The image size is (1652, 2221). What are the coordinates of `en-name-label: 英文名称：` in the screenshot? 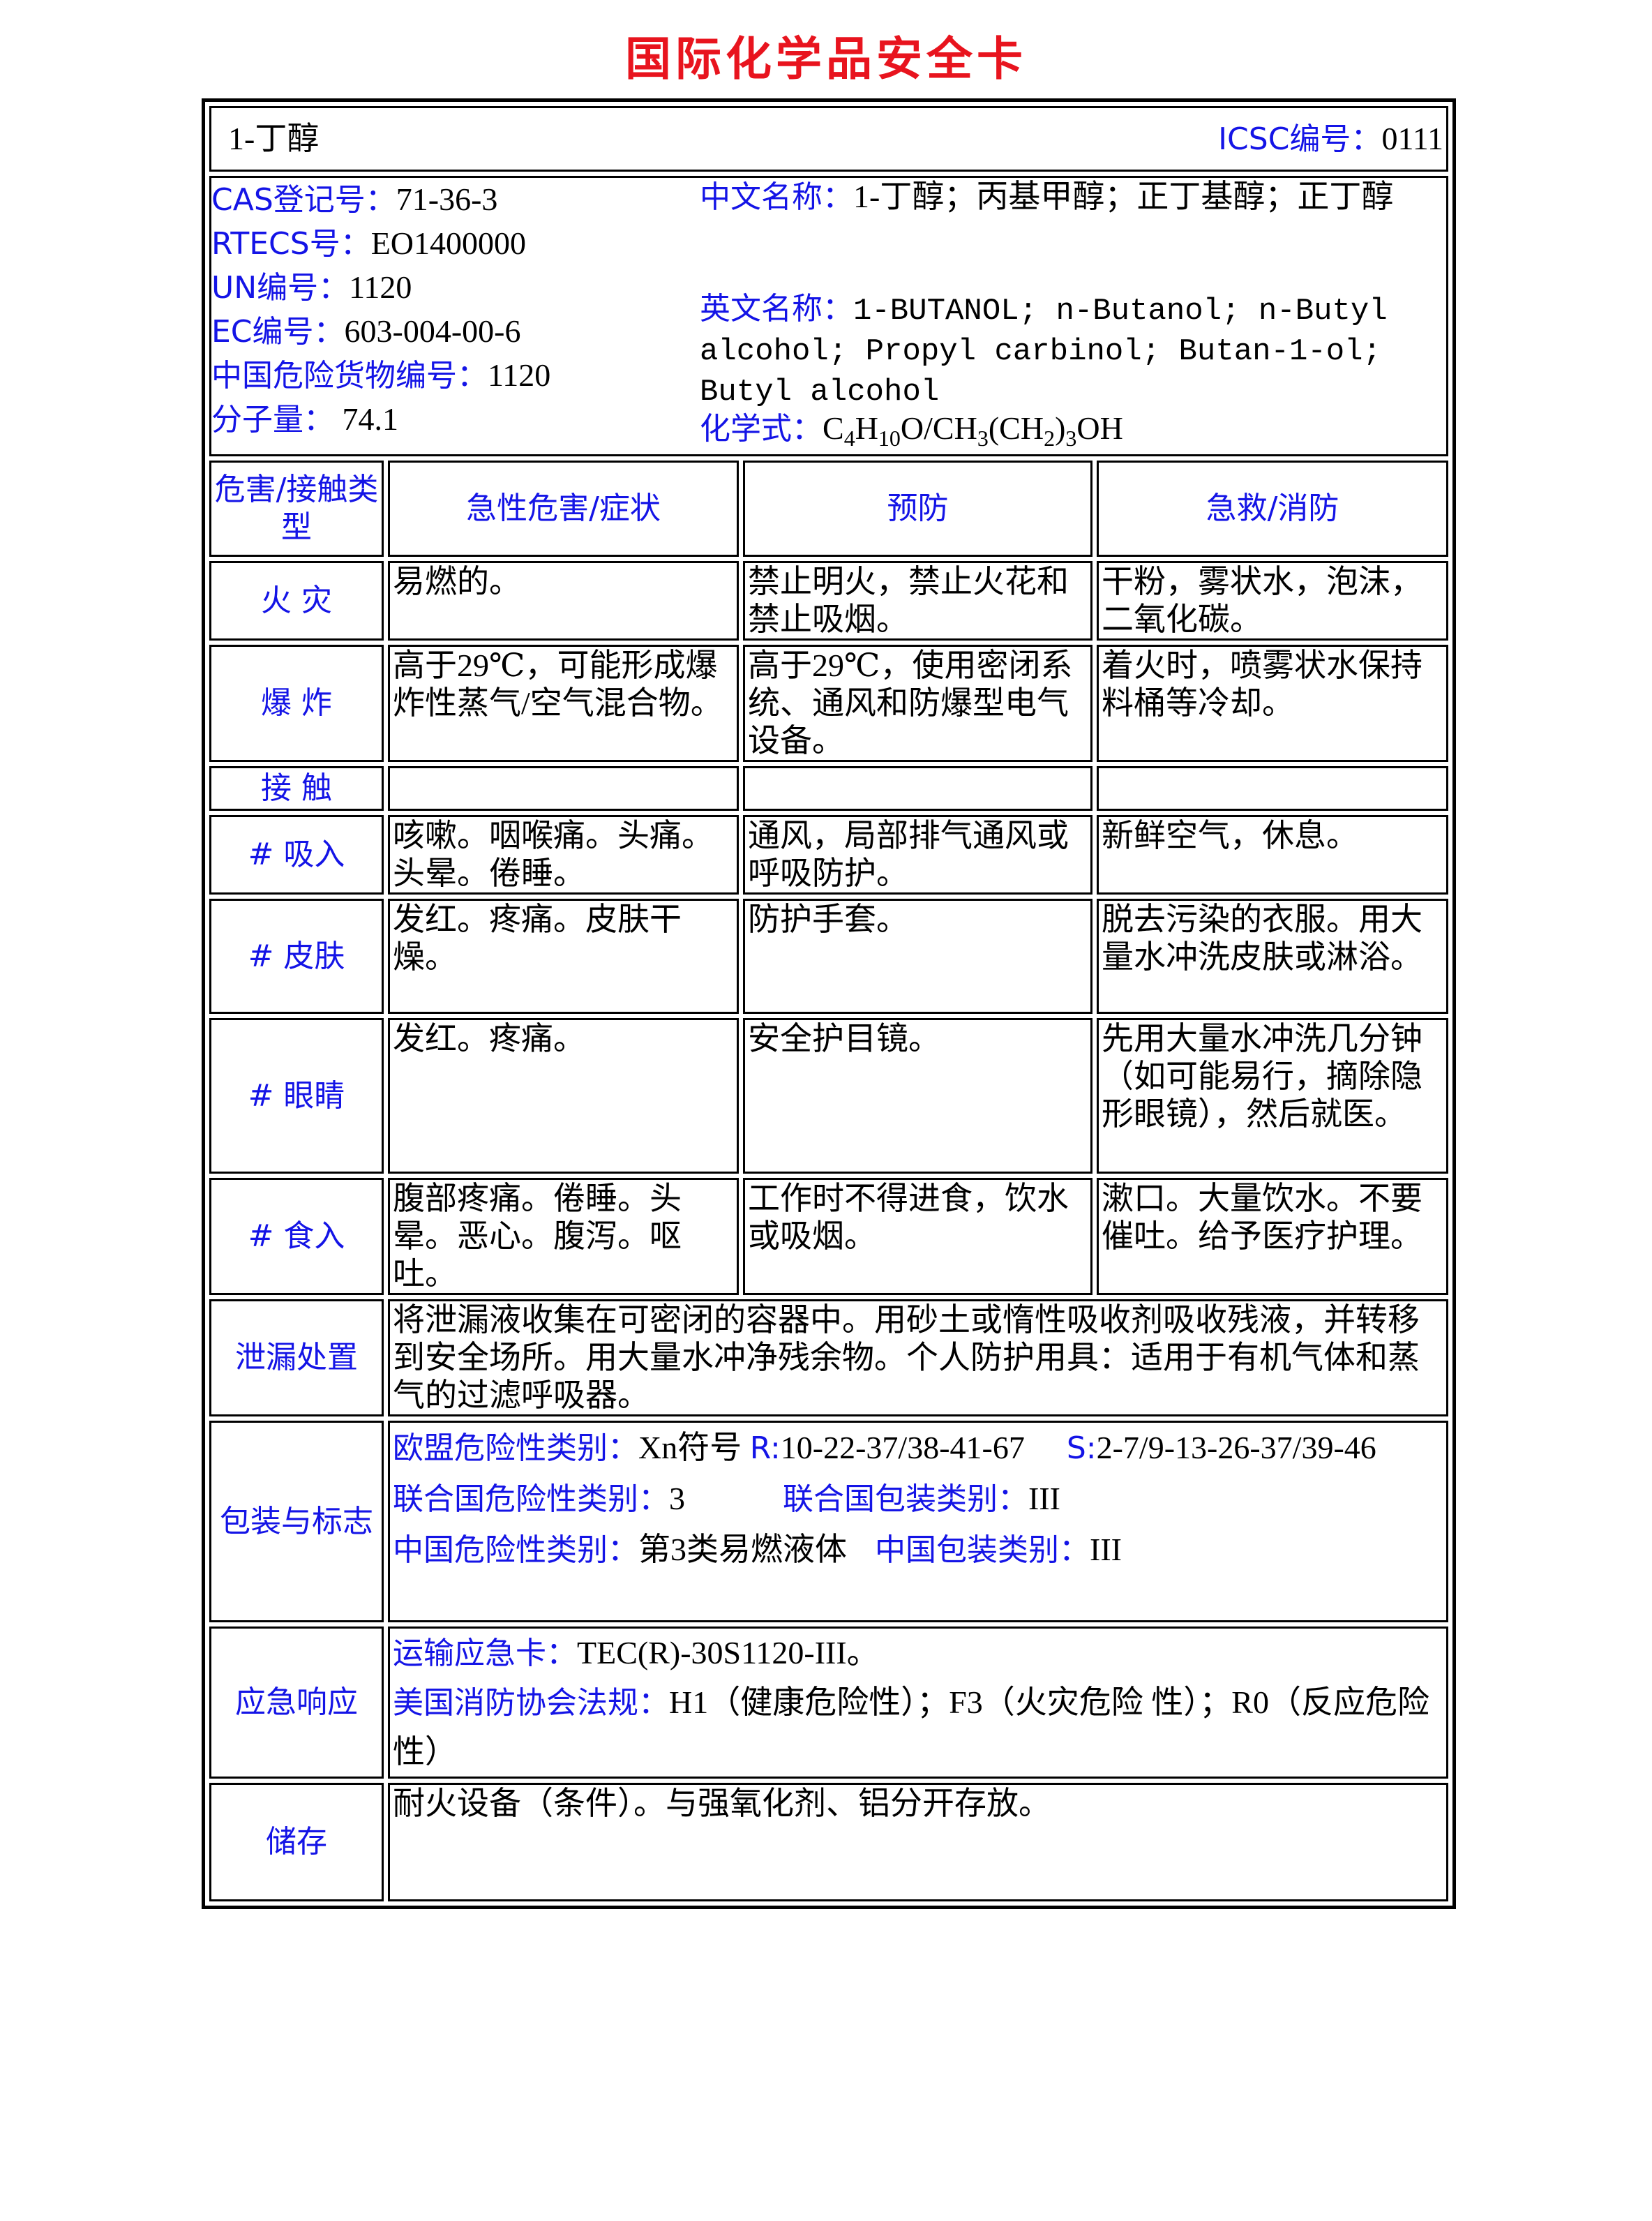 It's located at (776, 309).